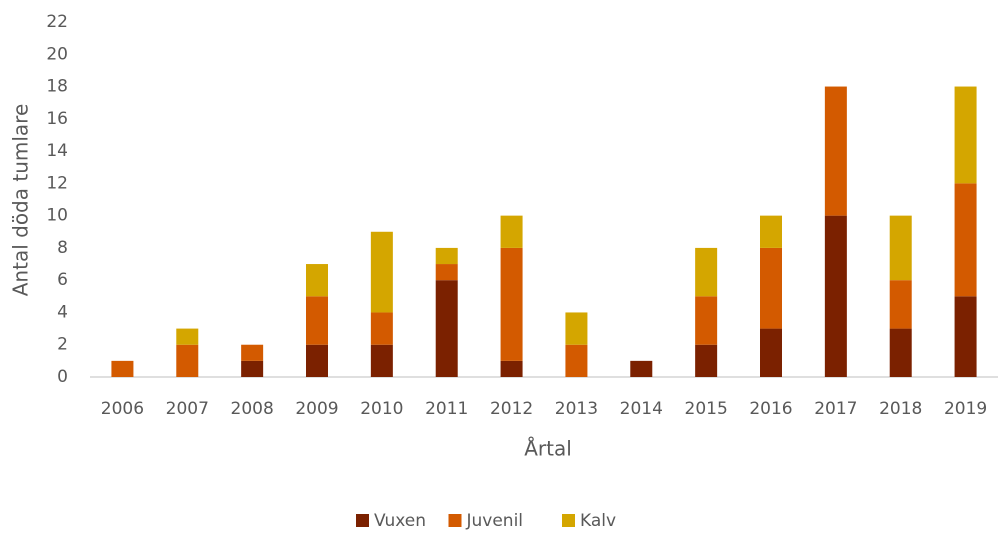 The height and width of the screenshot is (536, 1000). Describe the element at coordinates (62, 377) in the screenshot. I see `y-tick-label: 0` at that location.